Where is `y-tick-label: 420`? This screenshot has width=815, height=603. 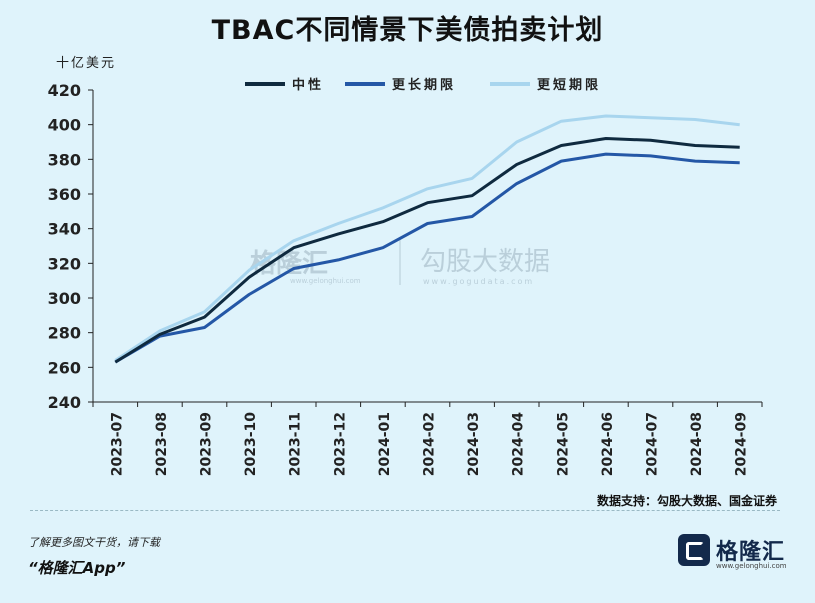 y-tick-label: 420 is located at coordinates (64, 90).